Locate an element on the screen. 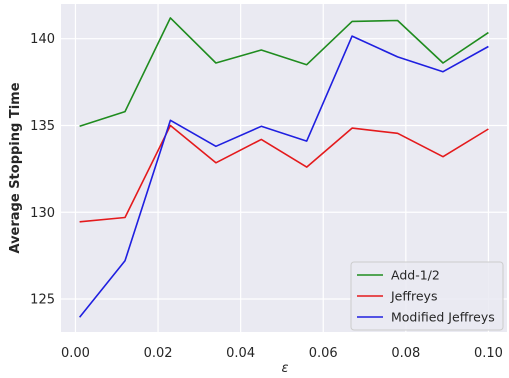  x-tick-label: 0.04 is located at coordinates (240, 353).